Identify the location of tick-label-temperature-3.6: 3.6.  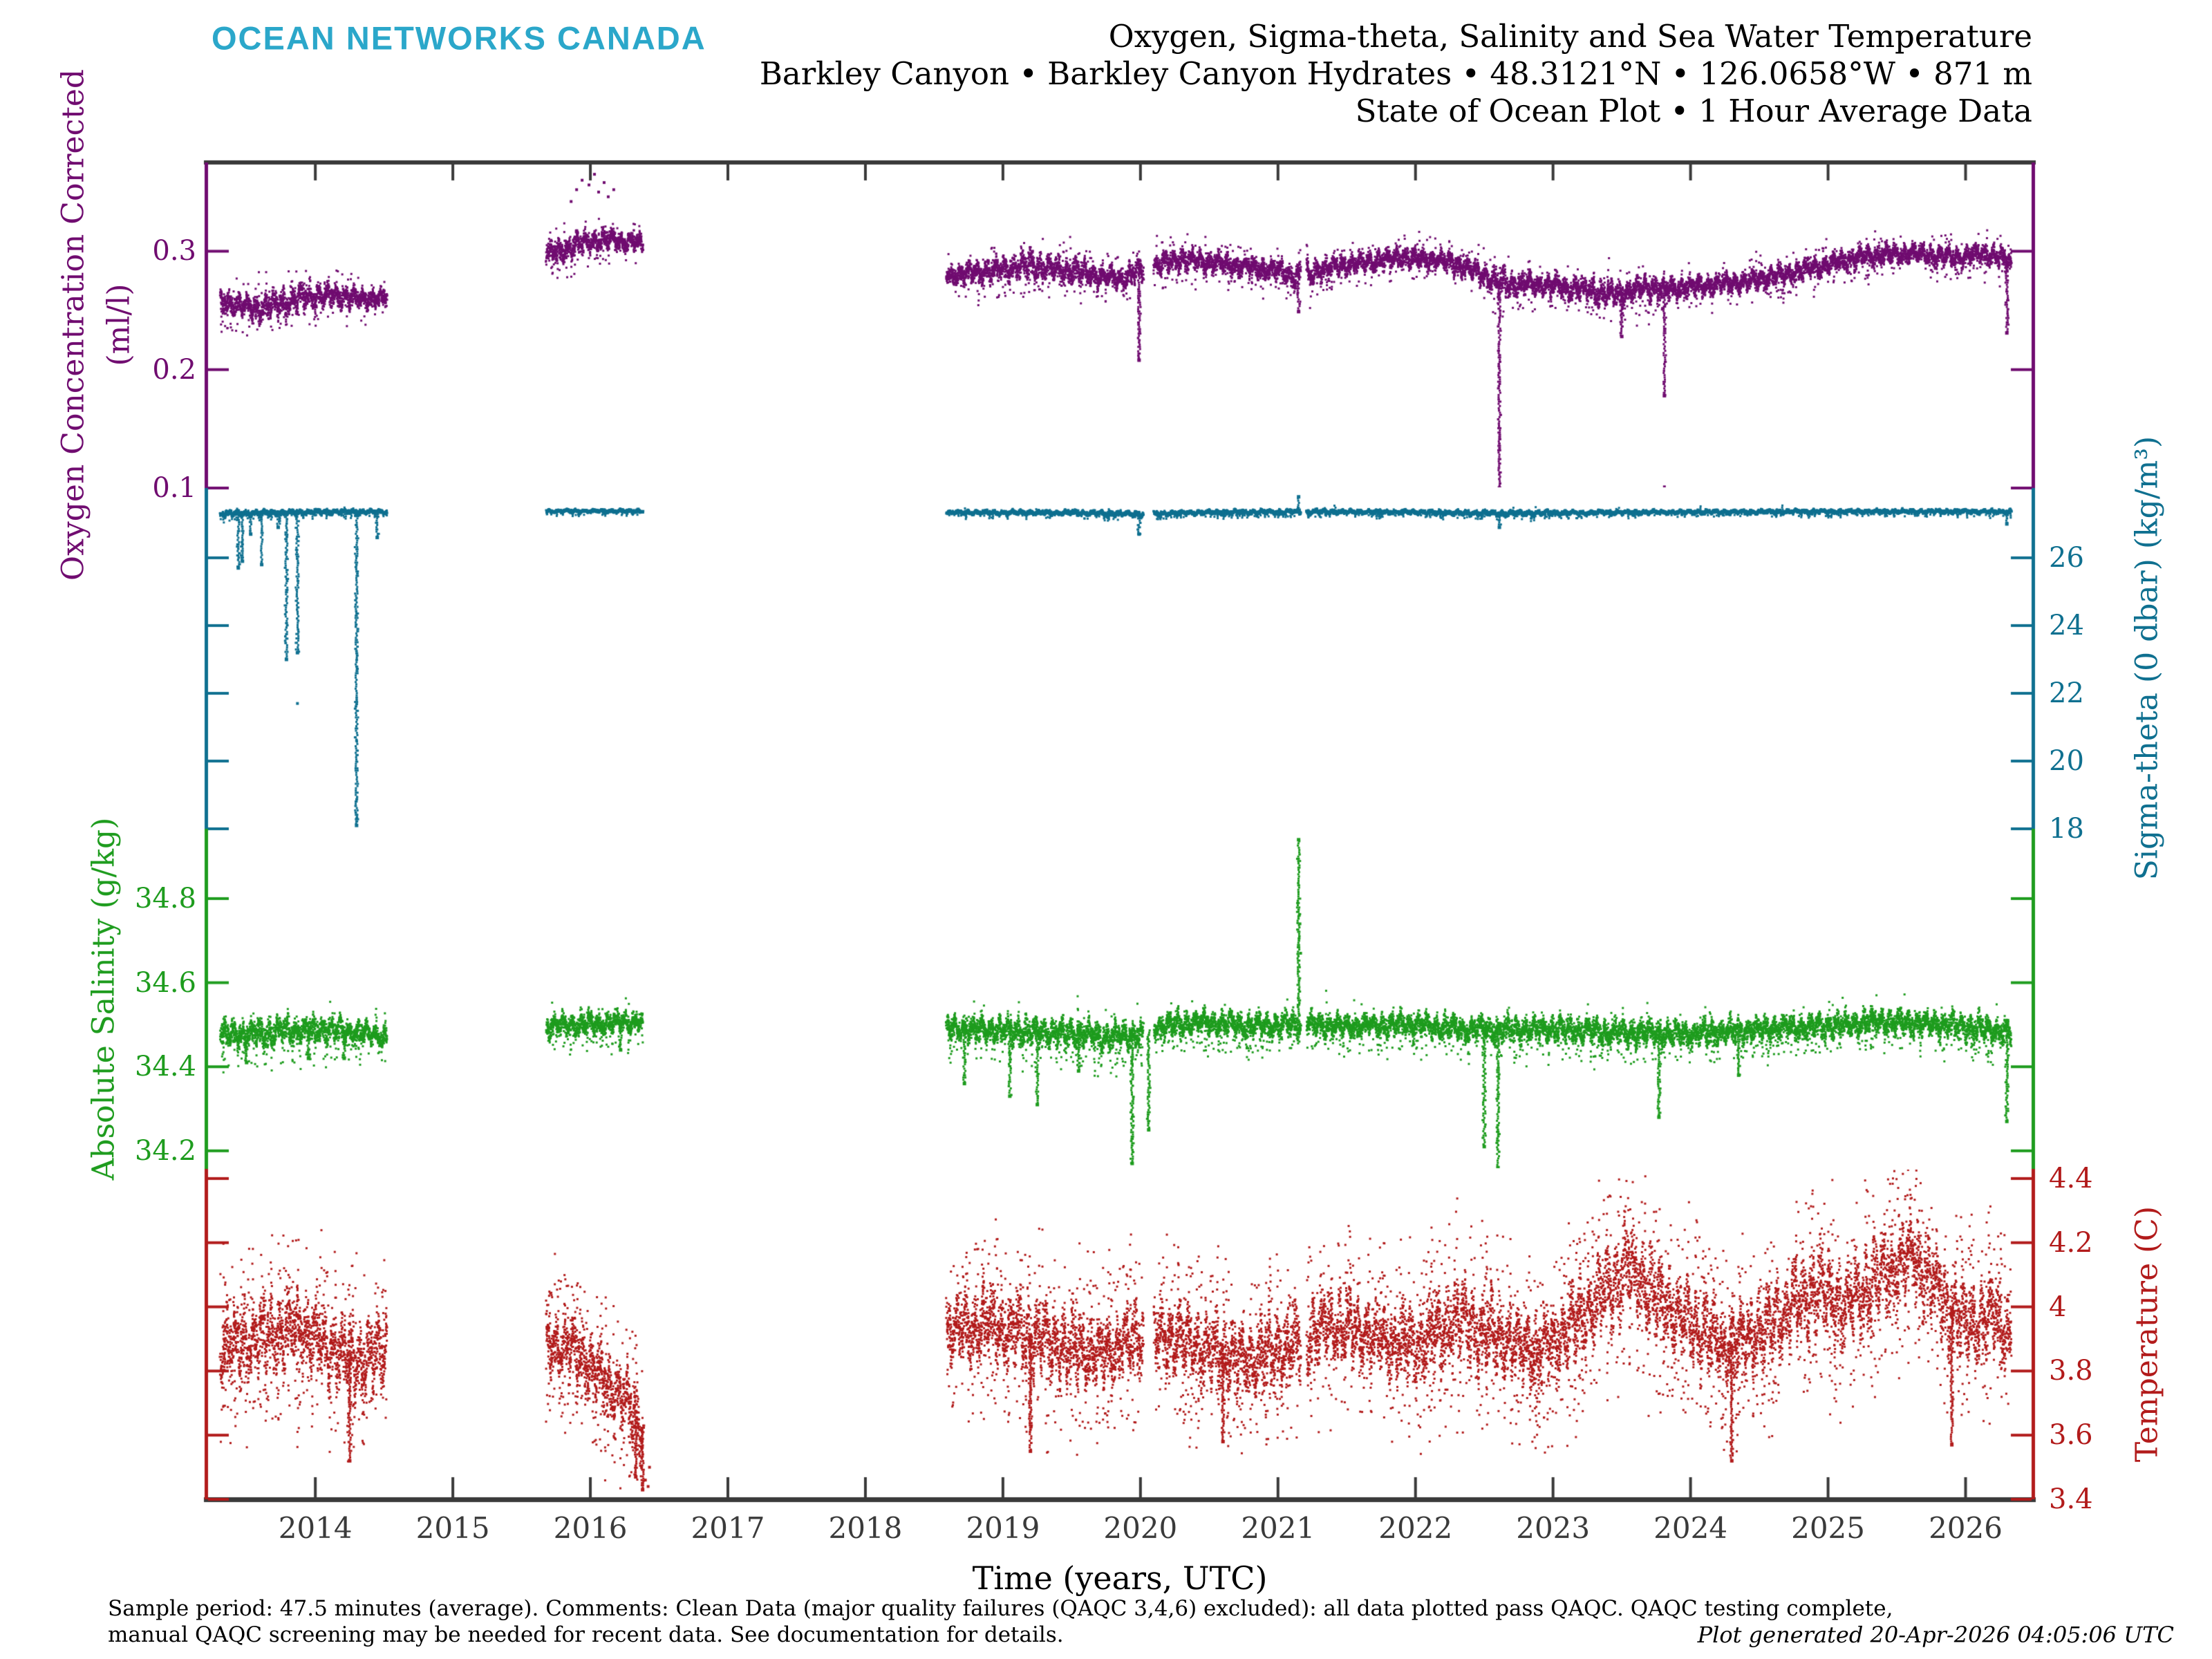
(2071, 1436).